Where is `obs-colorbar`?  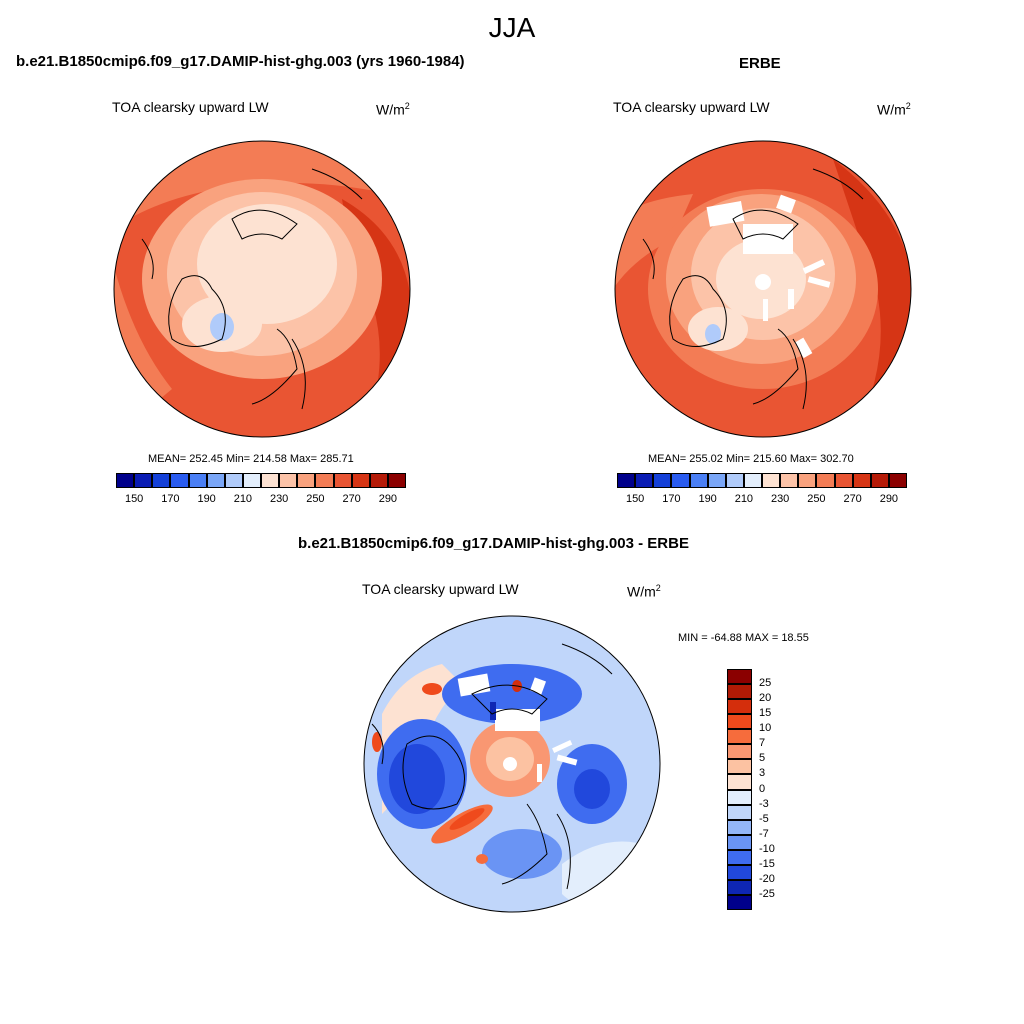
obs-colorbar is located at coordinates (762, 480).